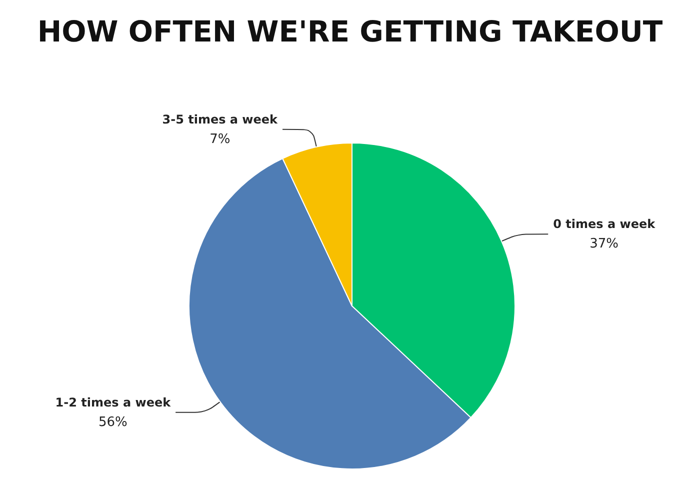 Image resolution: width=700 pixels, height=500 pixels. What do you see at coordinates (220, 119) in the screenshot?
I see `slice-label: 3-5 times a week` at bounding box center [220, 119].